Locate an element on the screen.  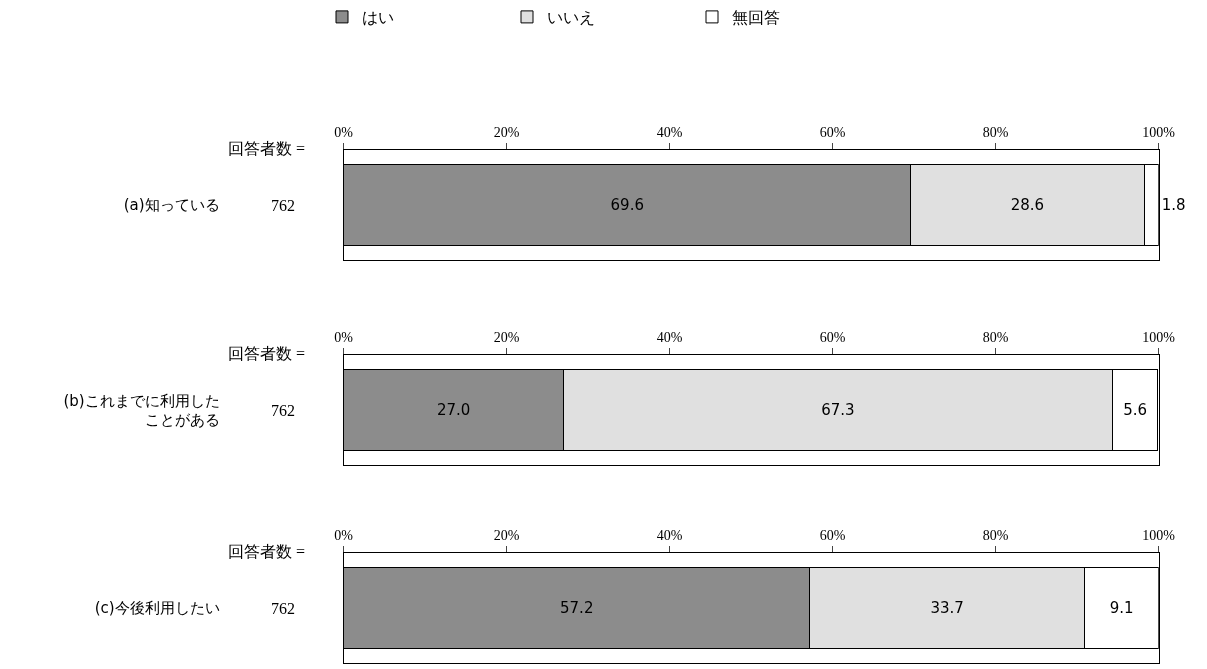
y-tick-label: (c)今後利用したい is located at coordinates (157, 608).